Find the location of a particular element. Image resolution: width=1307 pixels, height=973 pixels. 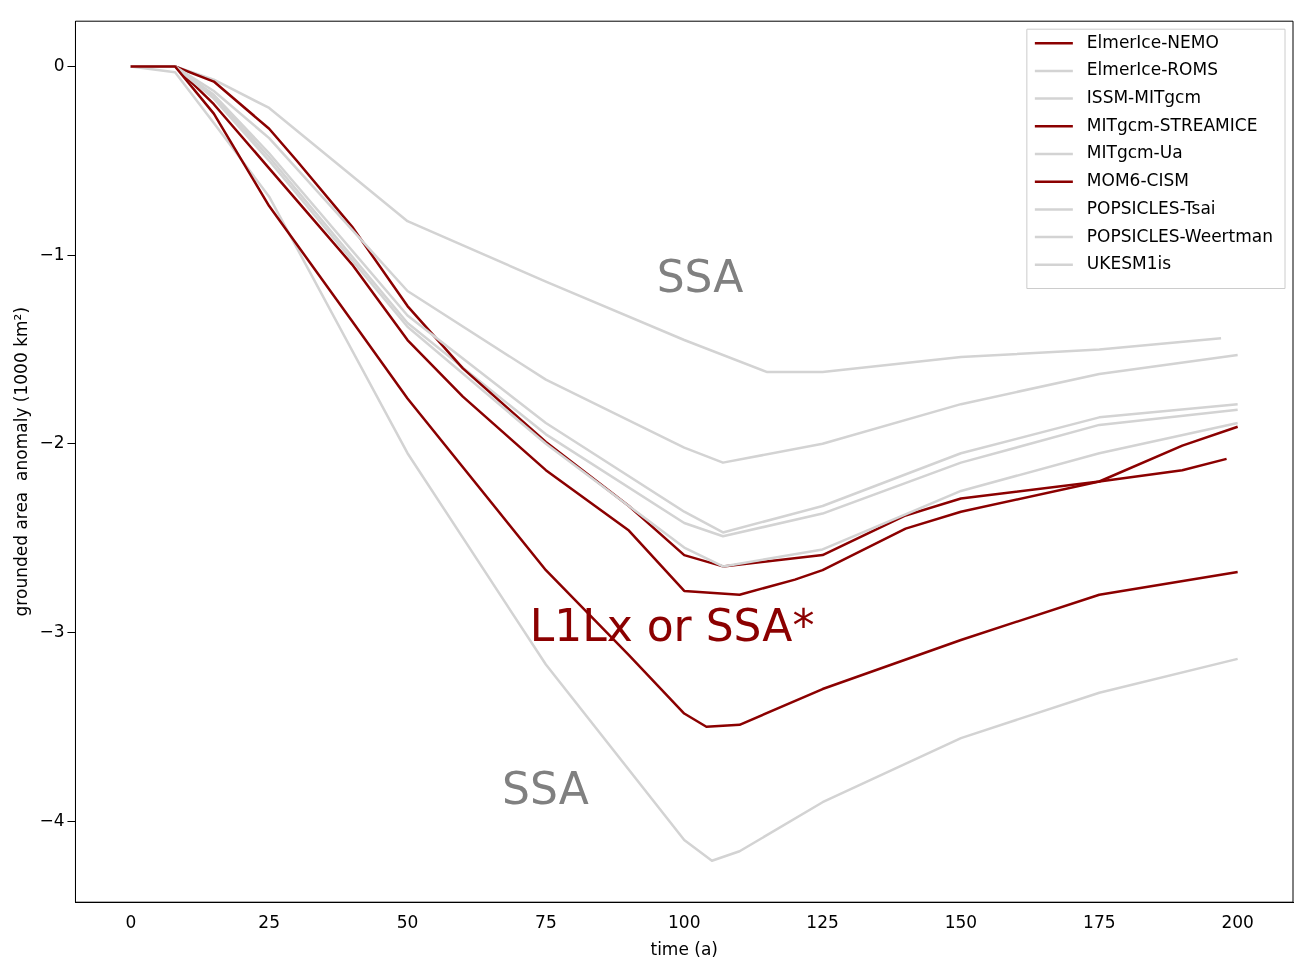

legend-label: POPSICLES-Weertman is located at coordinates (1180, 235).